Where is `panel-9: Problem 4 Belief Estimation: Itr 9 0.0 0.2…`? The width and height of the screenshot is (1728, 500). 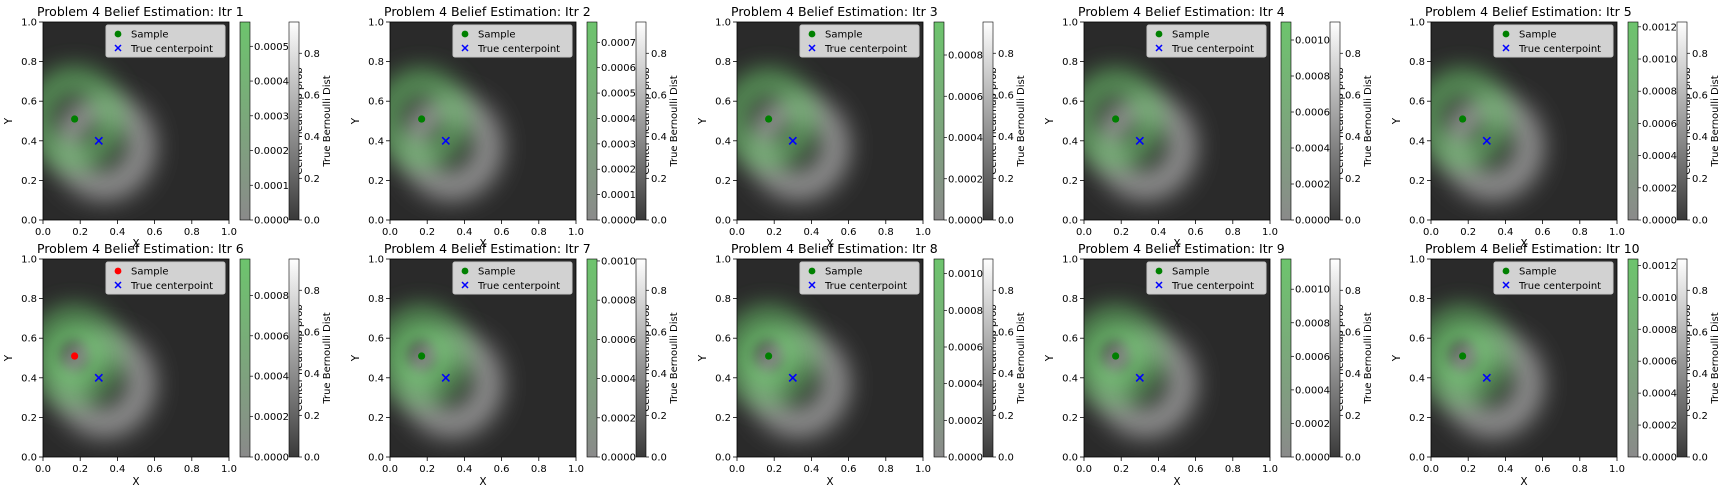
panel-9: Problem 4 Belief Estimation: Itr 9 0.0 0.2… is located at coordinates (1209, 364).